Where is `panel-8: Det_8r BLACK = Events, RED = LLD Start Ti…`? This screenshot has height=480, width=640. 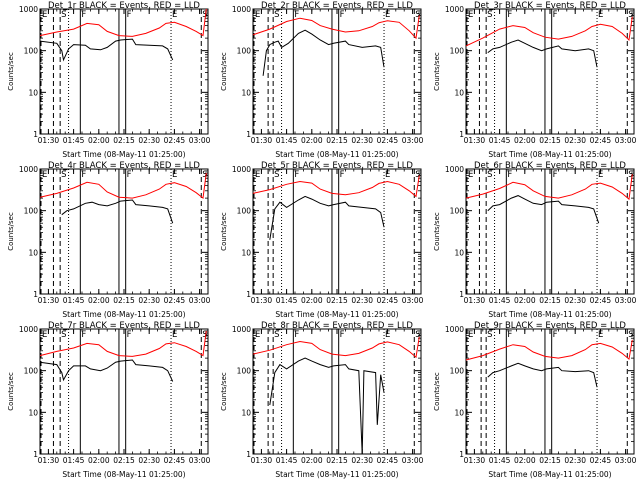 panel-8: Det_8r BLACK = Events, RED = LLD Start Ti… is located at coordinates (322, 400).